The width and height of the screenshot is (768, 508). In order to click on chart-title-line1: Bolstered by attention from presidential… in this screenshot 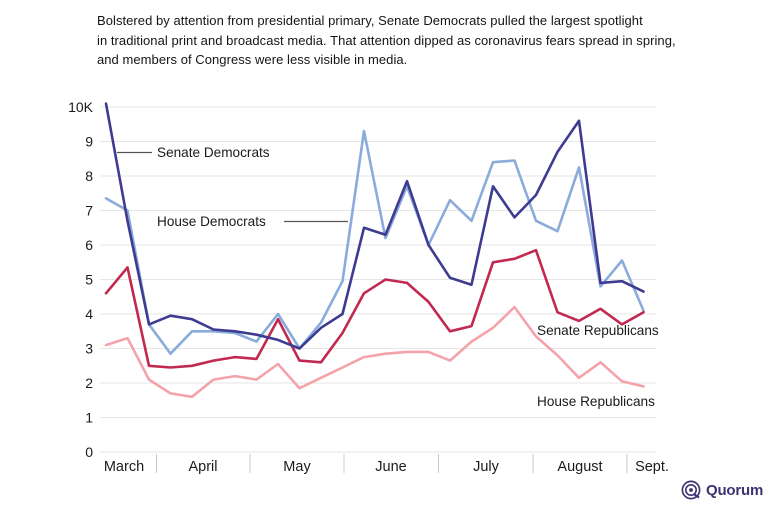, I will do `click(370, 20)`.